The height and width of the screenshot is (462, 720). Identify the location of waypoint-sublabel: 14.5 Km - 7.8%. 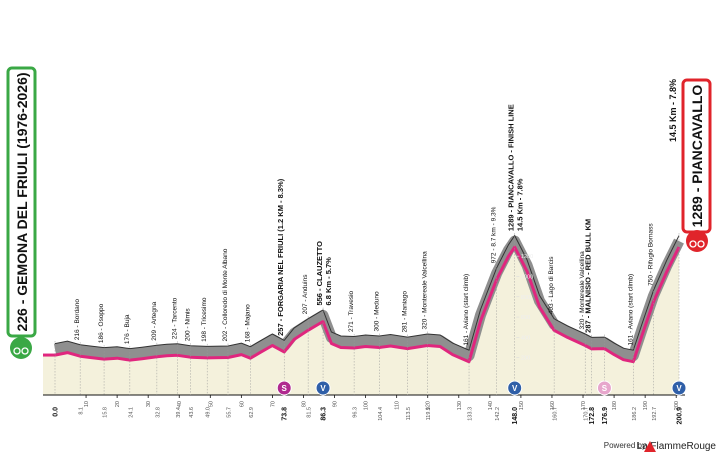
(520, 204).